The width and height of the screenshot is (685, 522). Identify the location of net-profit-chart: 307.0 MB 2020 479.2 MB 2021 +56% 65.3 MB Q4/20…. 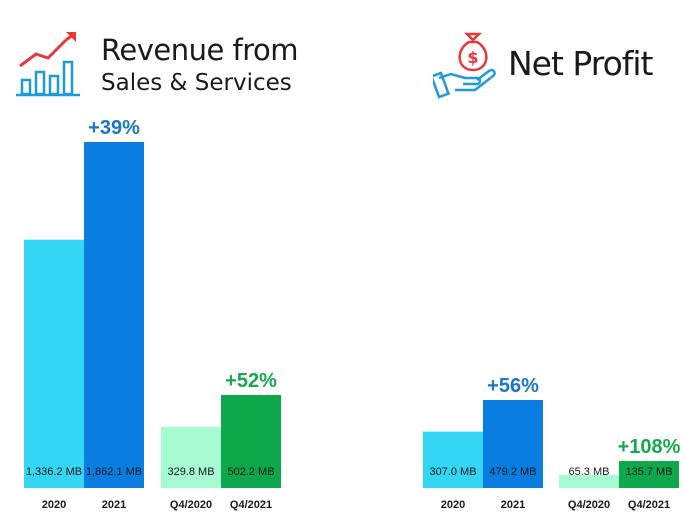
(552, 443).